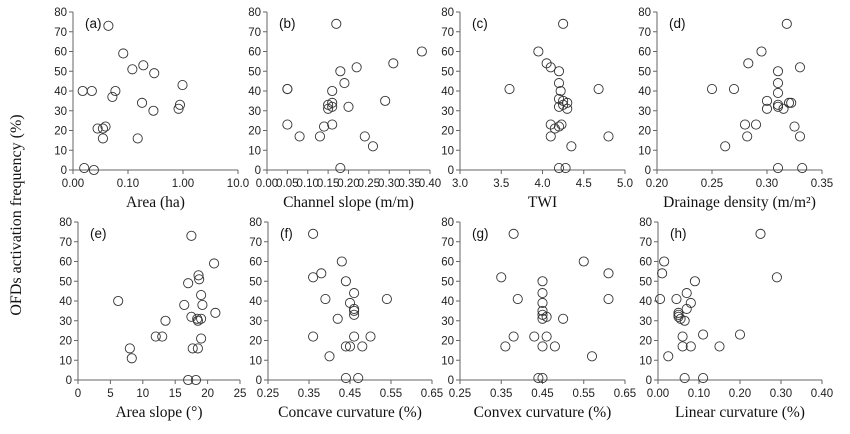  I want to click on y-axis-label: OFDs activation frequency (%), so click(16, 214).